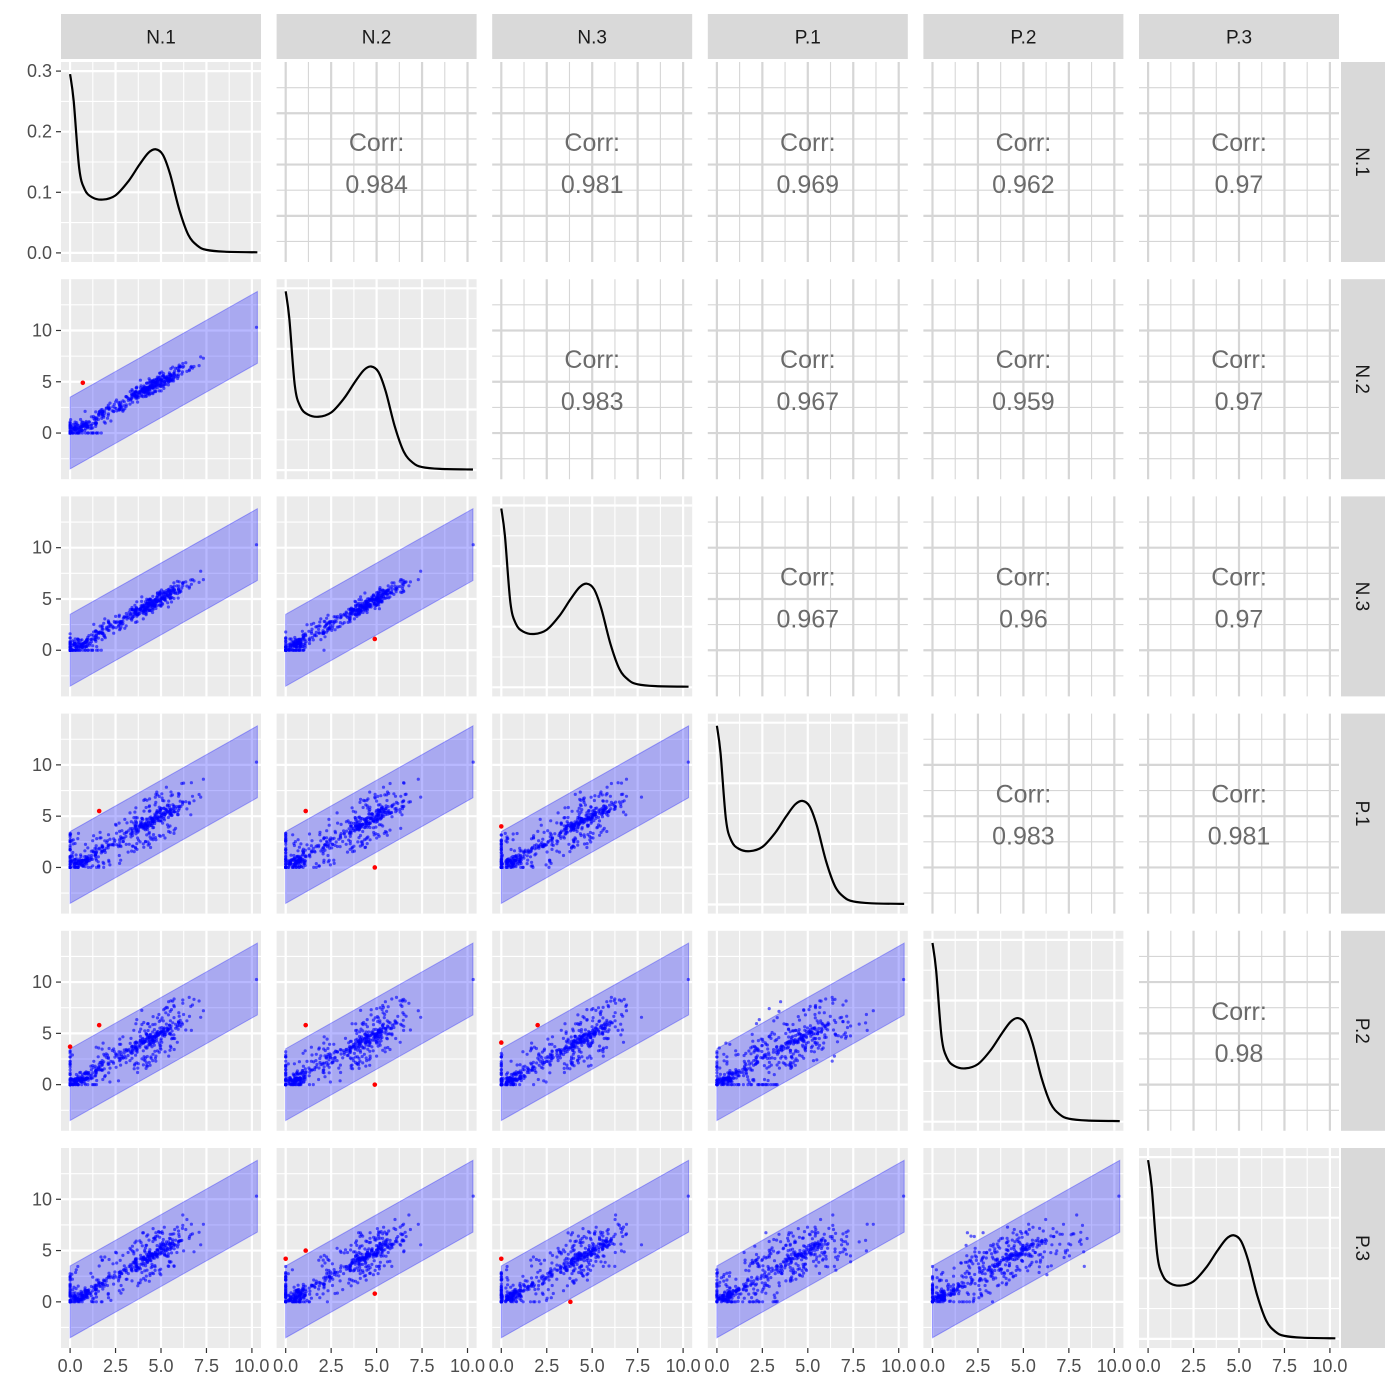 The height and width of the screenshot is (1400, 1400). Describe the element at coordinates (1023, 837) in the screenshot. I see `corr-value: 0.983` at that location.